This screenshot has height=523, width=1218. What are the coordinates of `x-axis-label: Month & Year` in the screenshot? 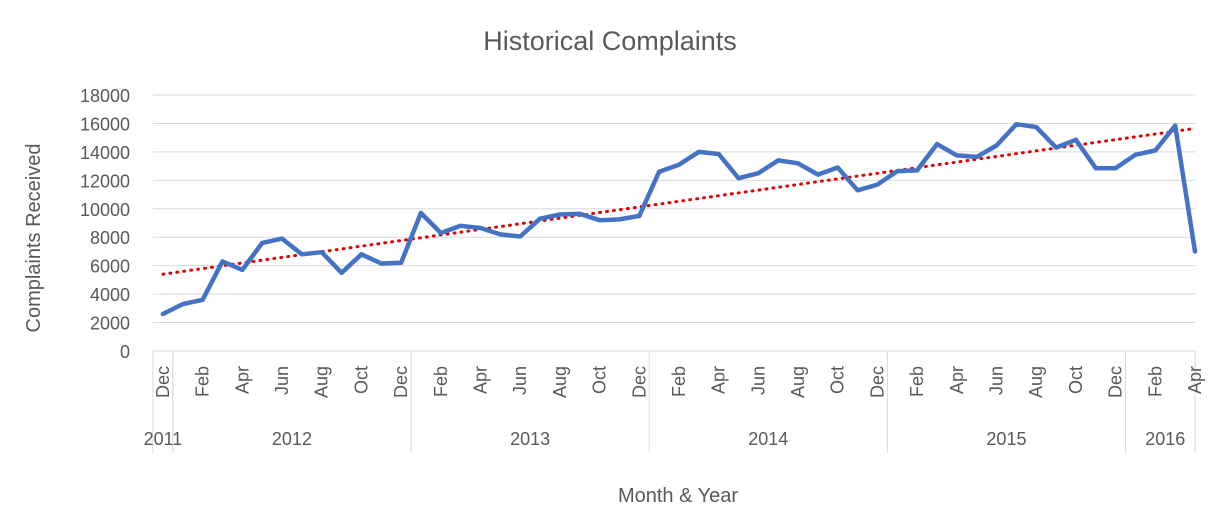 It's located at (678, 496).